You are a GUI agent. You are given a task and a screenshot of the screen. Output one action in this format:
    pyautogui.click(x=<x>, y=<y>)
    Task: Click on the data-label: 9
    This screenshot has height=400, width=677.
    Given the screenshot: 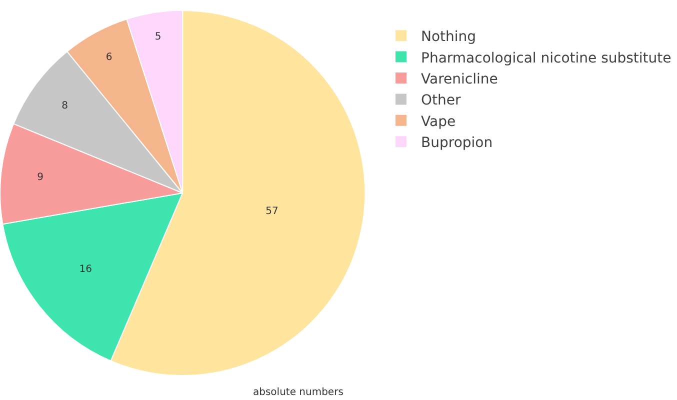 What is the action you would take?
    pyautogui.click(x=40, y=177)
    